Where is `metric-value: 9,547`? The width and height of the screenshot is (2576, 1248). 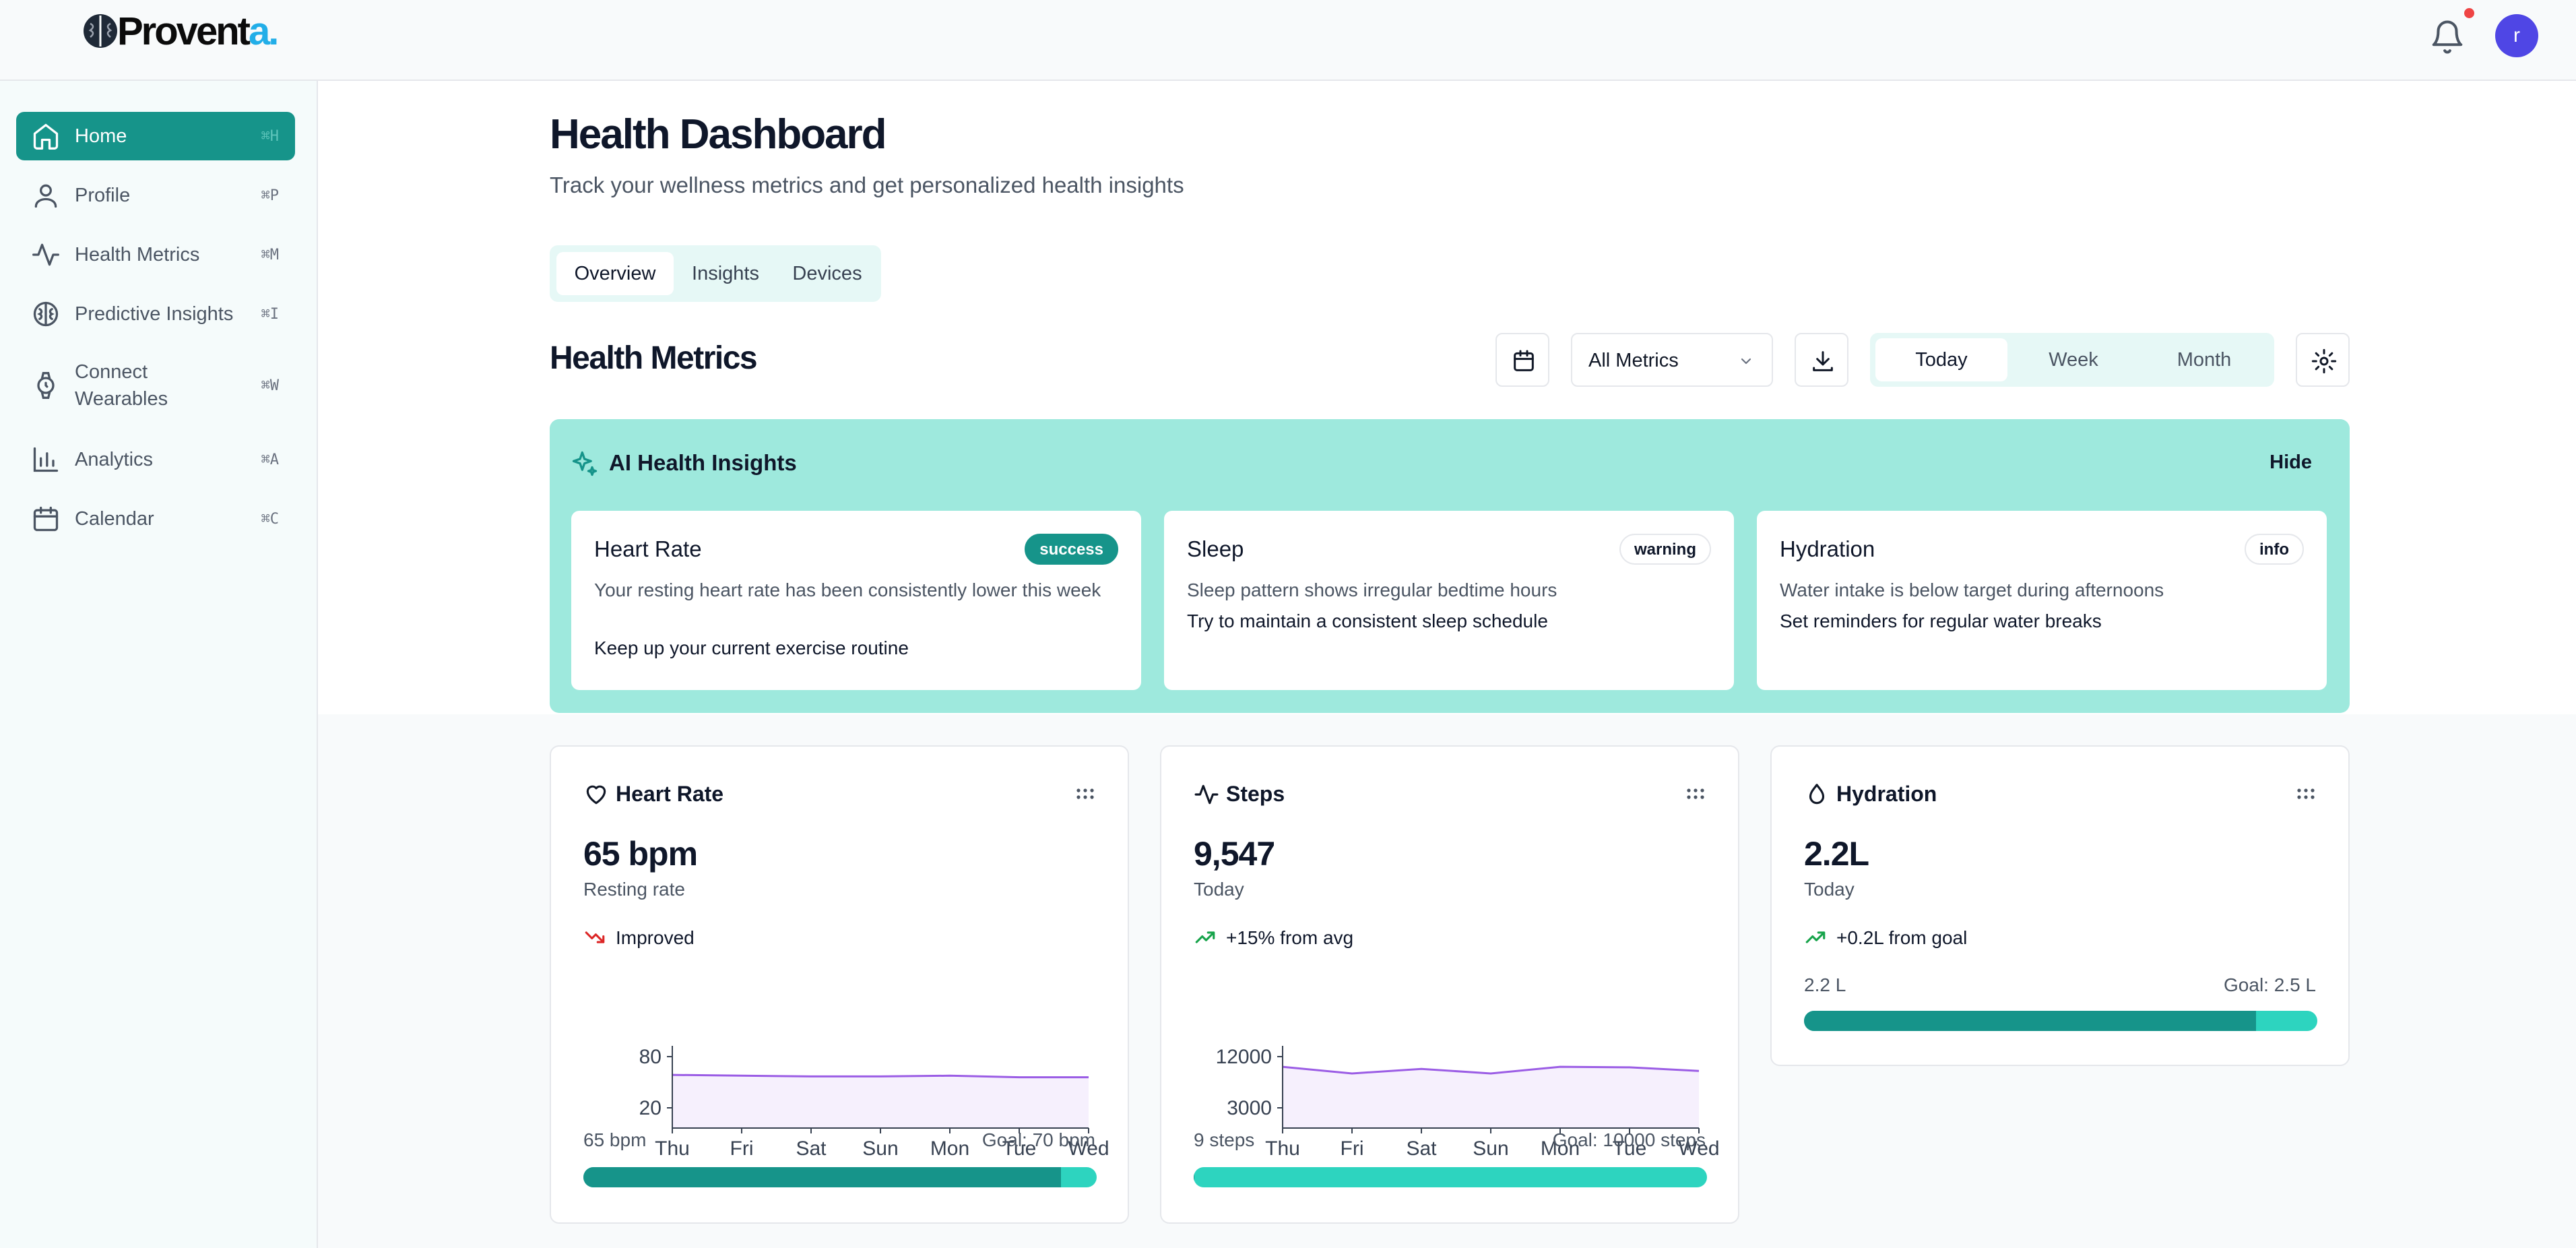 metric-value: 9,547 is located at coordinates (1234, 854).